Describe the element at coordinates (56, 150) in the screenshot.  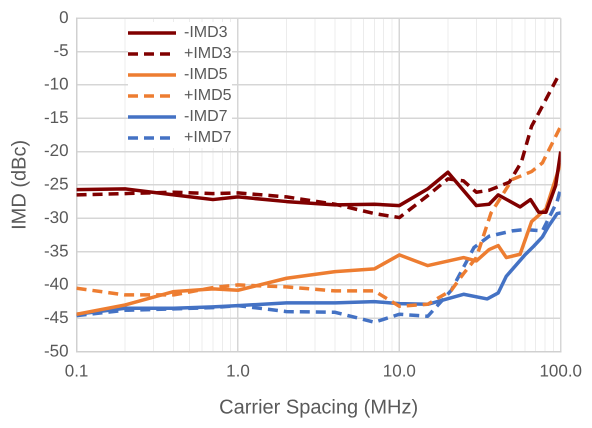
I see `y-tick-label: -20` at that location.